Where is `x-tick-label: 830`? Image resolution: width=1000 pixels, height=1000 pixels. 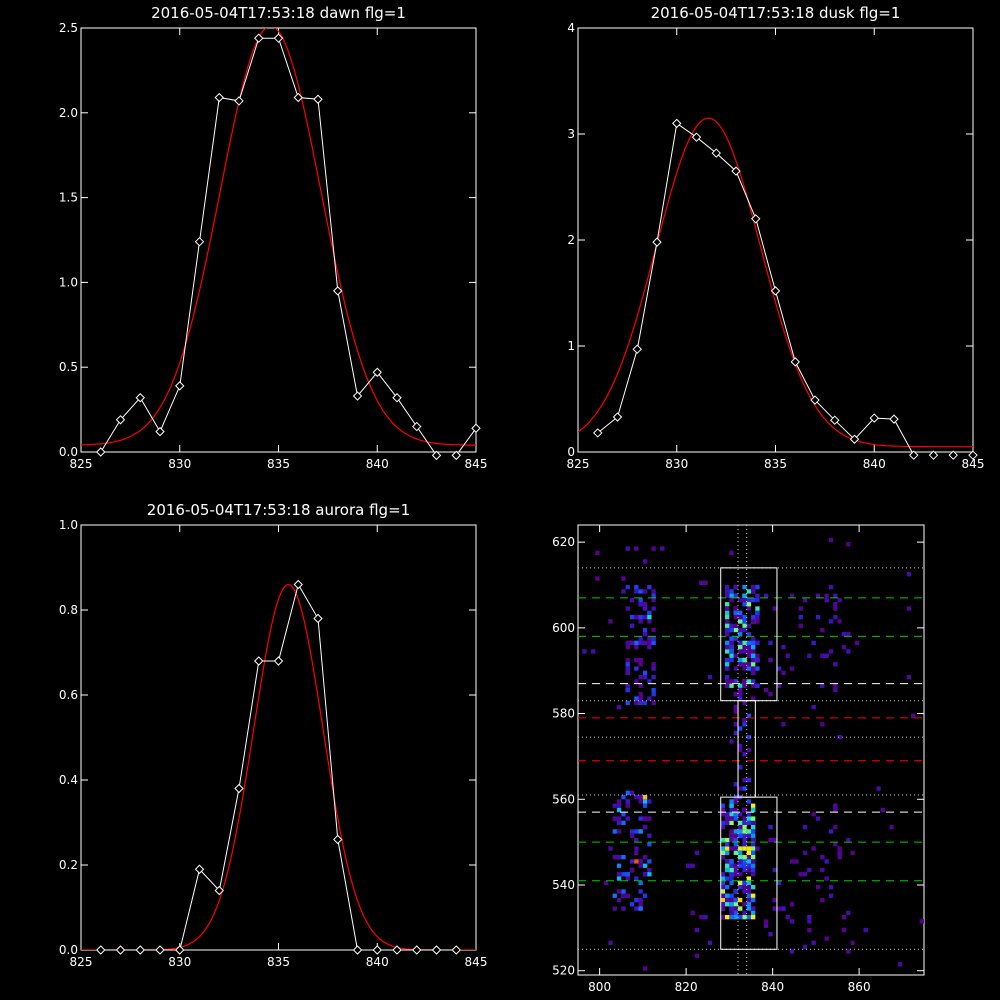 x-tick-label: 830 is located at coordinates (179, 464).